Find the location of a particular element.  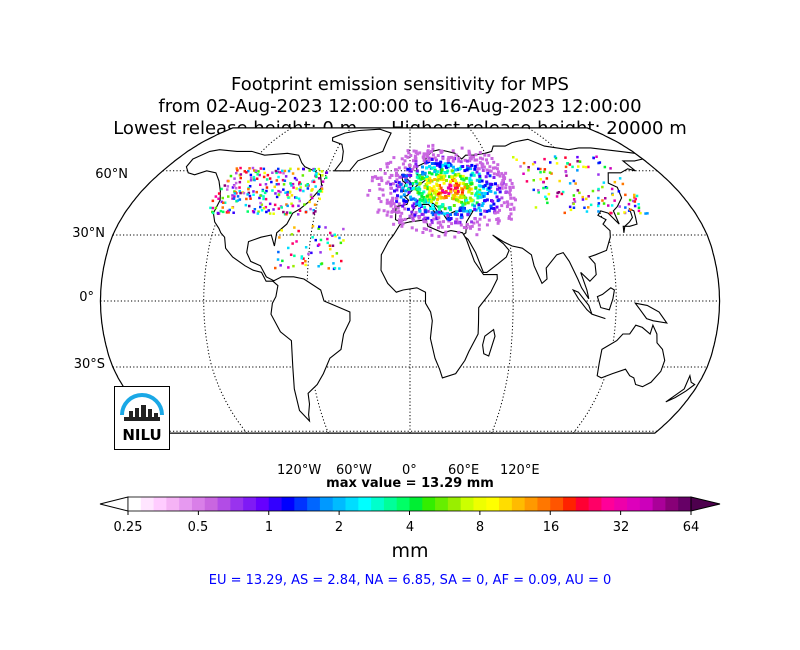

colorbar-unit: mm is located at coordinates (410, 551).